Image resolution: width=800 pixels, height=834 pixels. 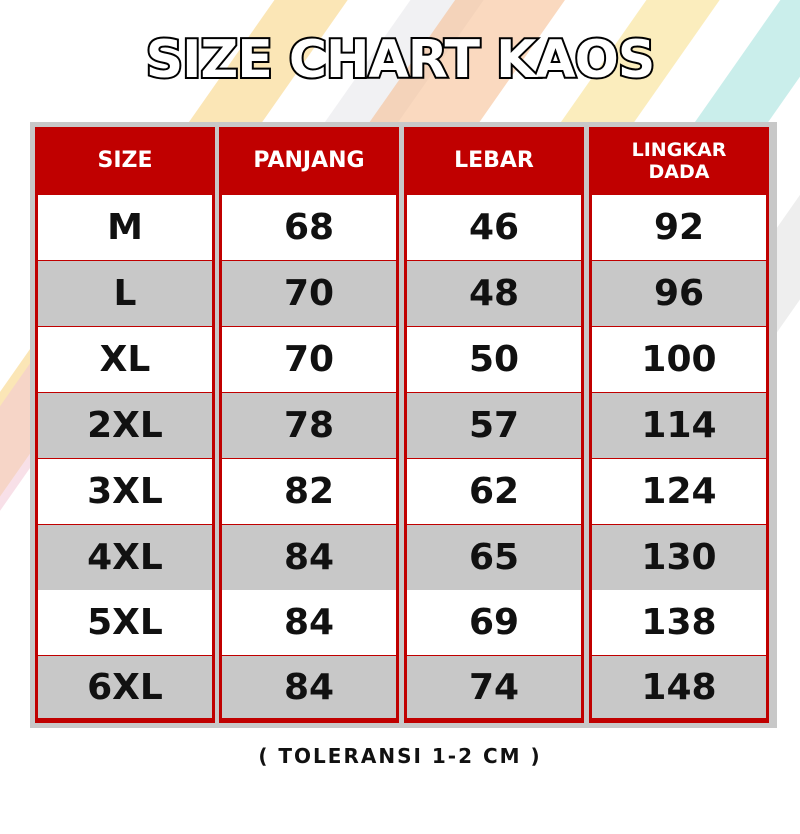 I want to click on column-header: LEBAR, so click(x=494, y=160).